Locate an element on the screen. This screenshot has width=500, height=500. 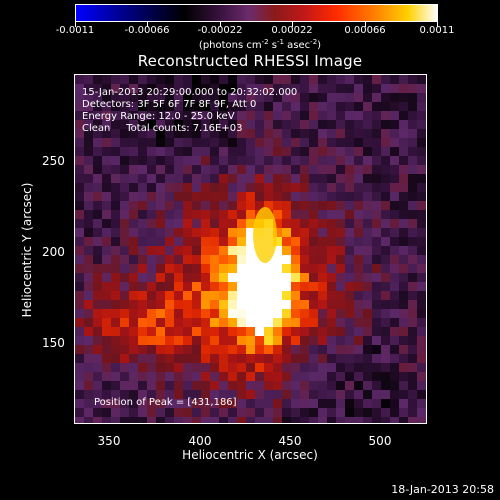
colorbar-tick is located at coordinates (437, 24).